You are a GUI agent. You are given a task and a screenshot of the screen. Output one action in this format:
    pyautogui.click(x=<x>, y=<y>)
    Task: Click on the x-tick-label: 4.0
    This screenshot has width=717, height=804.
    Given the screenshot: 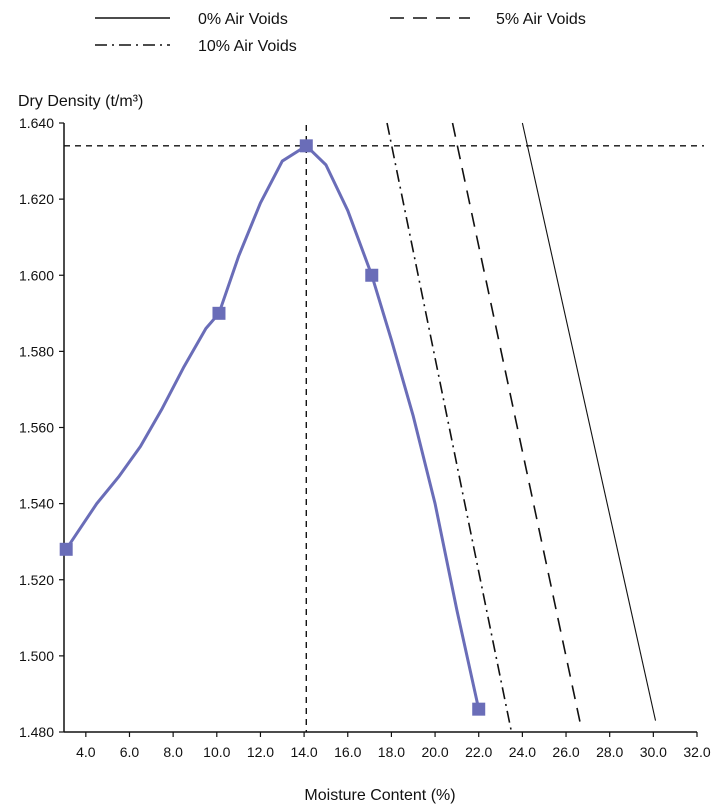 What is the action you would take?
    pyautogui.click(x=86, y=752)
    